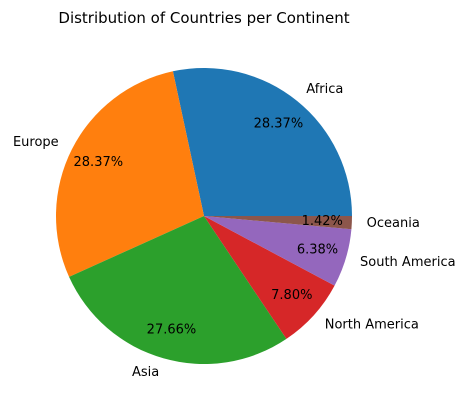 The image size is (471, 411). Describe the element at coordinates (203, 18) in the screenshot. I see `chart-title: Distribution of Countries per Continent` at that location.